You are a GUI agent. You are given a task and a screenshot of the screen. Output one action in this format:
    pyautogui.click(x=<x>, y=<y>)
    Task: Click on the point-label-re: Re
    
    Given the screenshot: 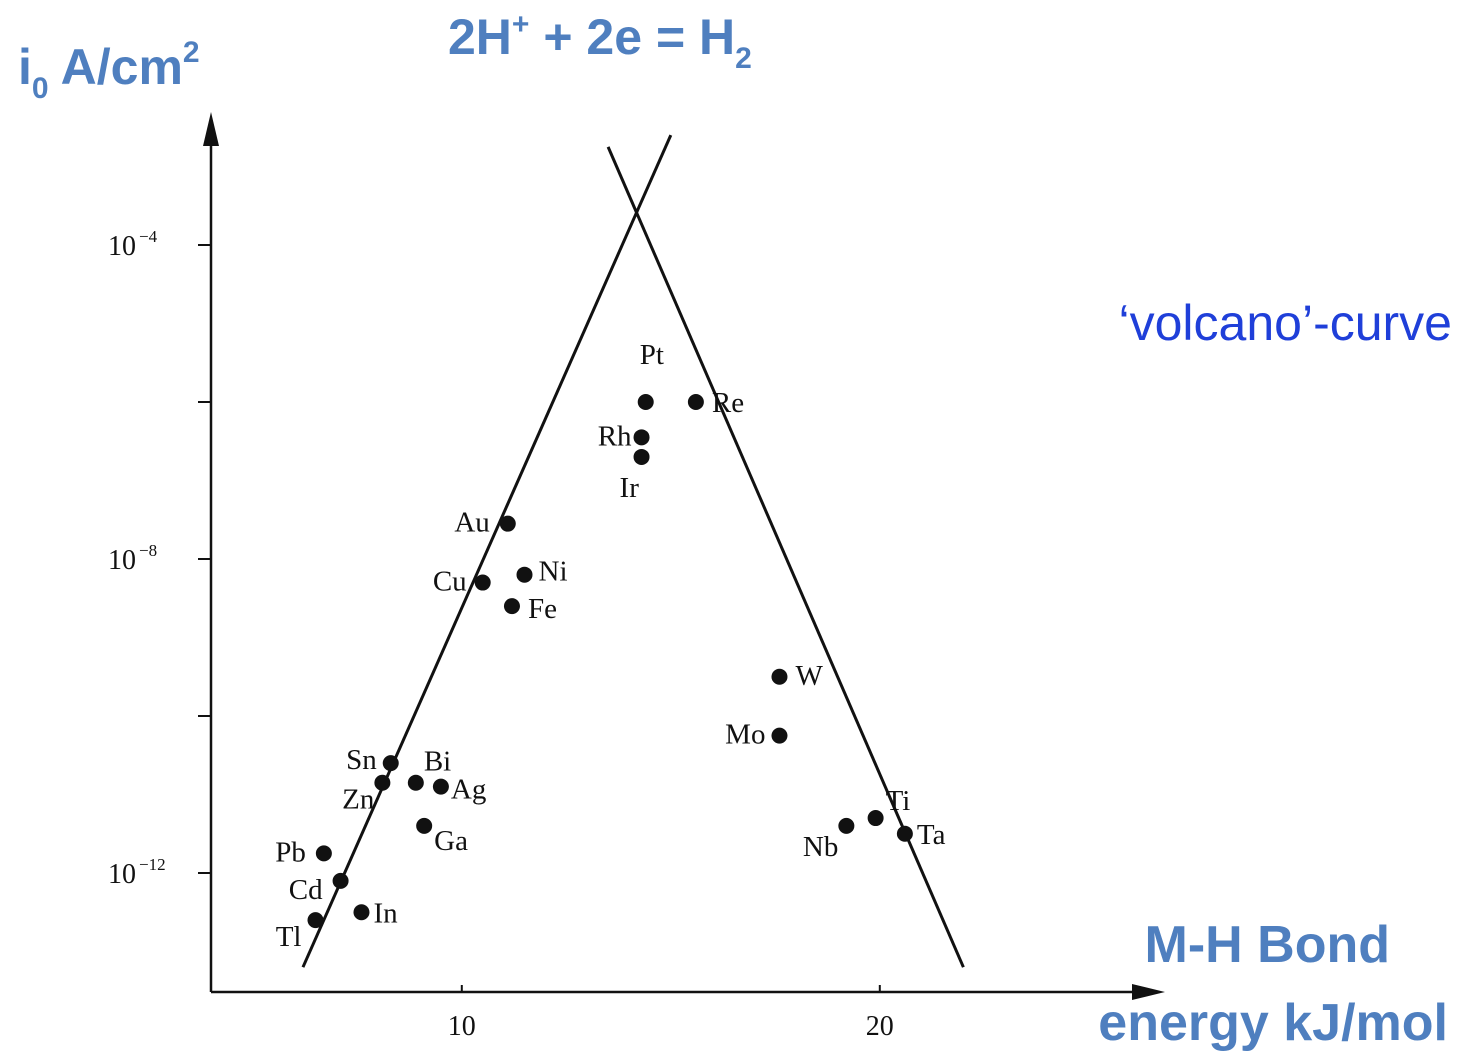 What is the action you would take?
    pyautogui.click(x=728, y=403)
    